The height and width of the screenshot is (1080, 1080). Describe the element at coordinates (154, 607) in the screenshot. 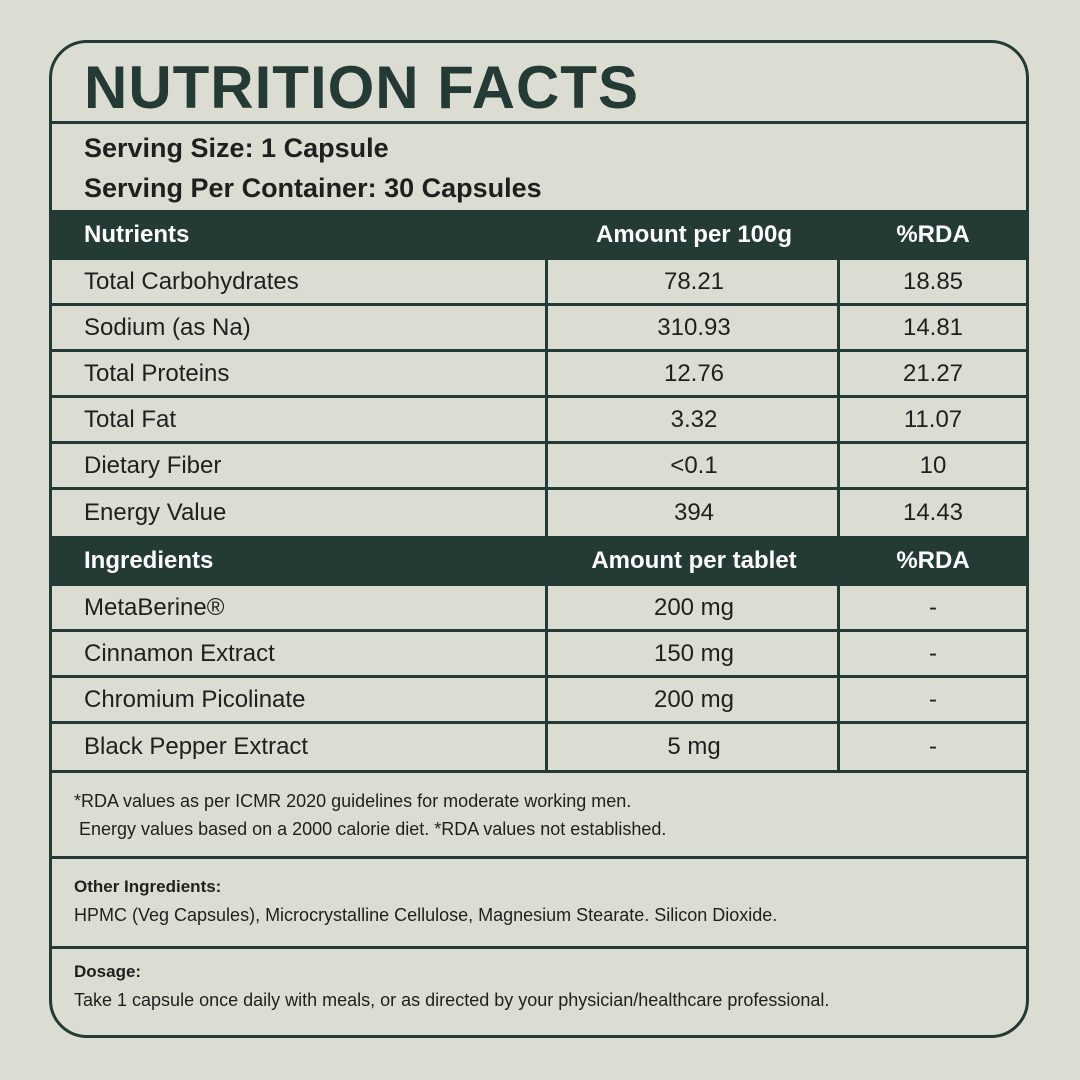

I see `ingredient-name: MetaBerine®` at that location.